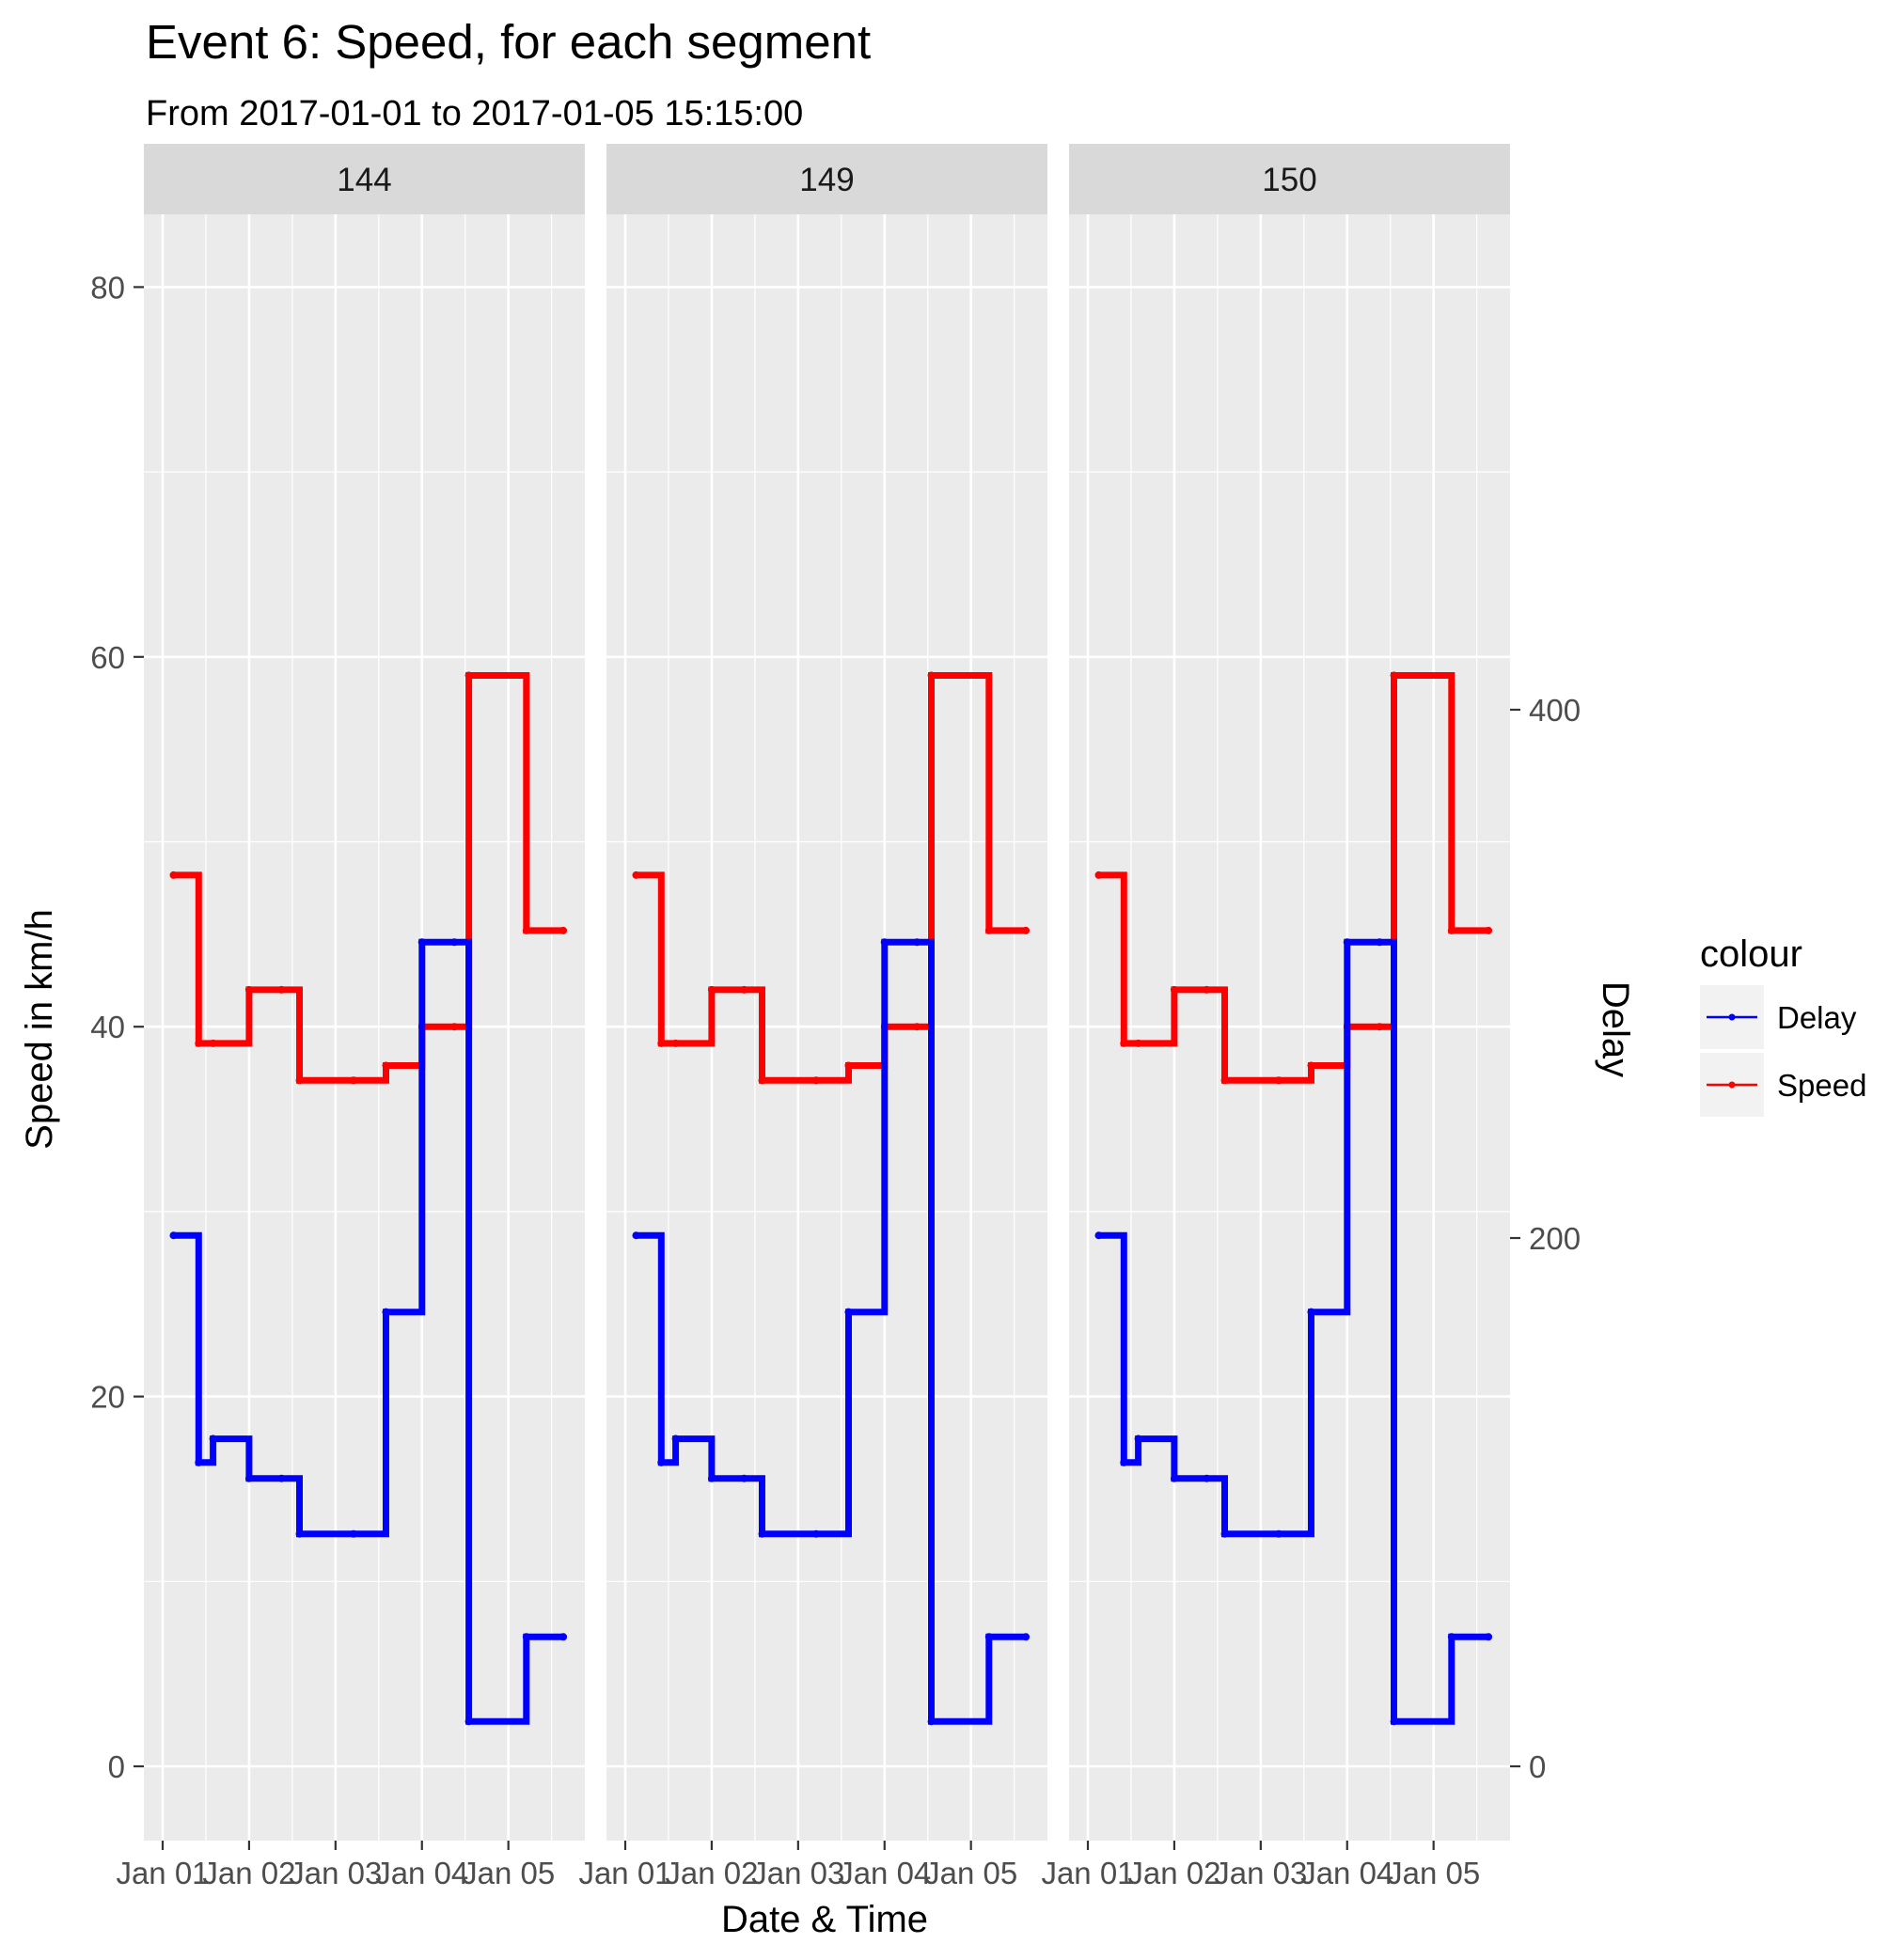 This screenshot has height=1944, width=1904. Describe the element at coordinates (824, 1919) in the screenshot. I see `x-axis-title: Date & Time` at that location.